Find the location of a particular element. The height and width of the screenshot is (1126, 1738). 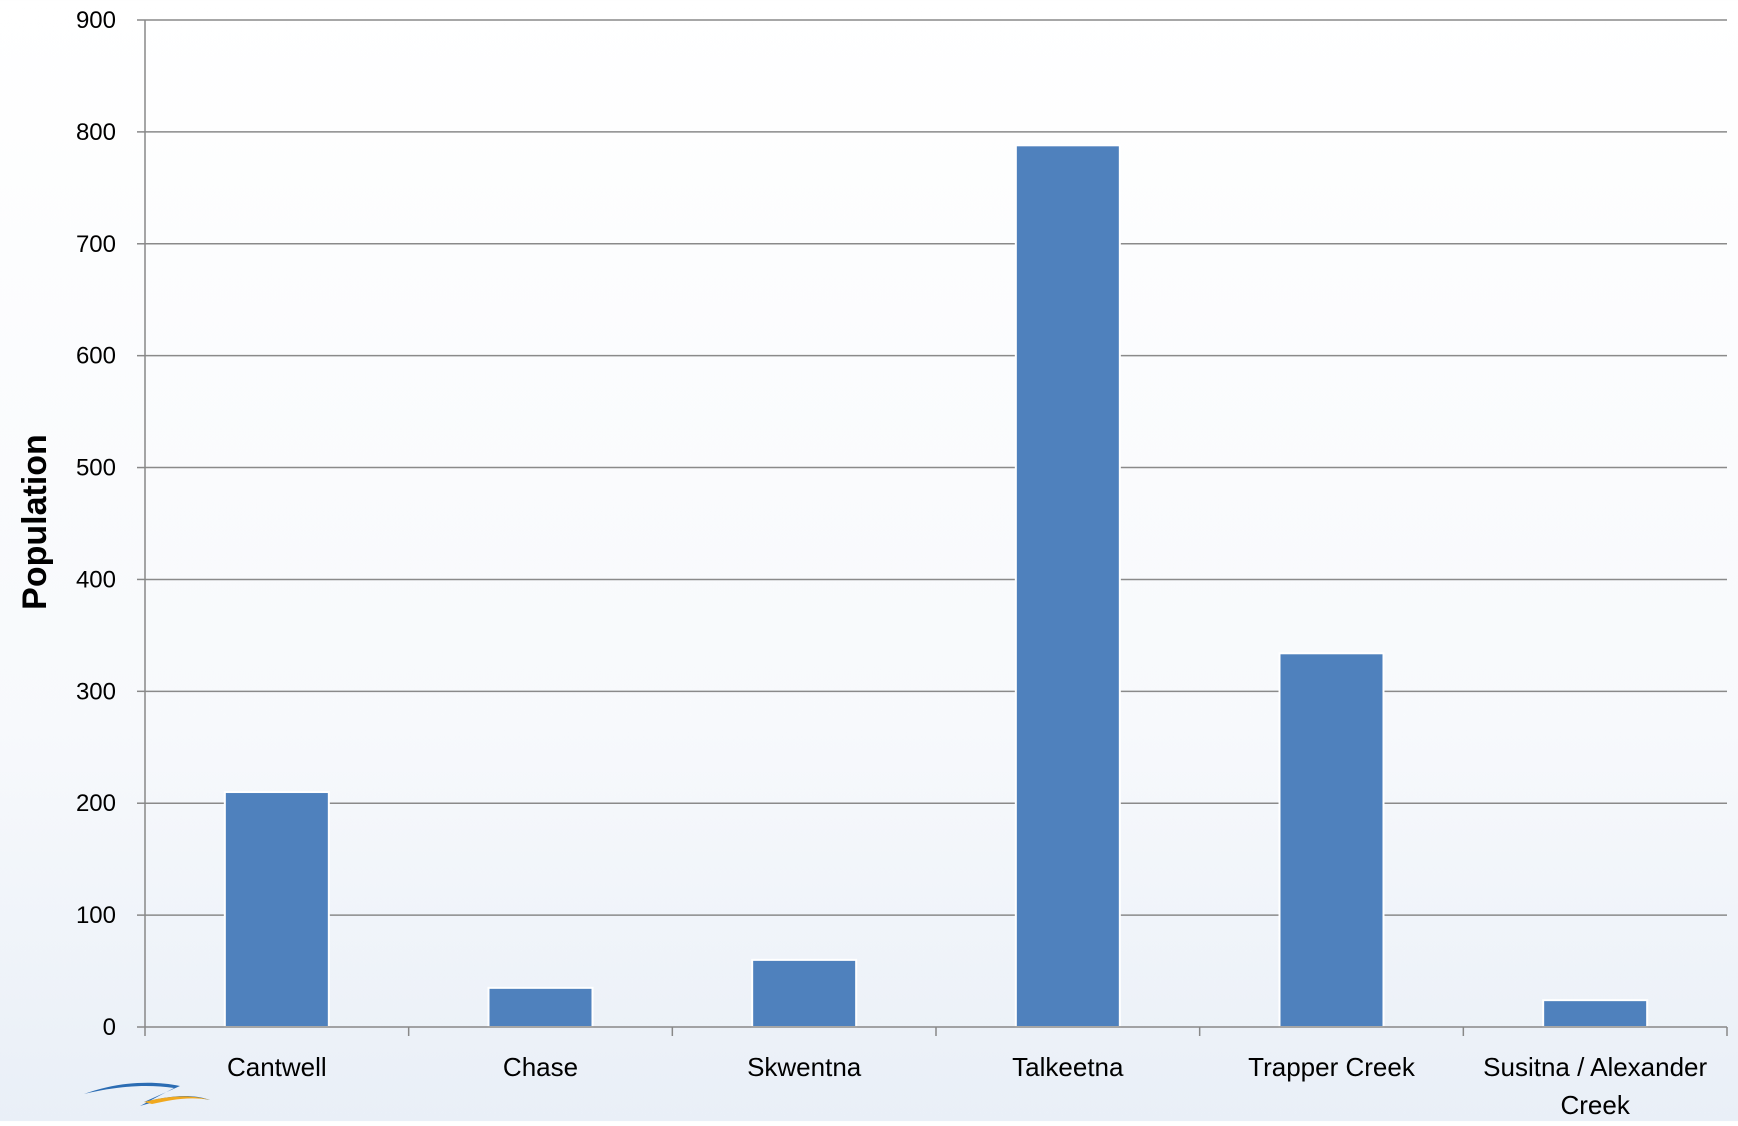

y-tick-label: 400 is located at coordinates (96, 579).